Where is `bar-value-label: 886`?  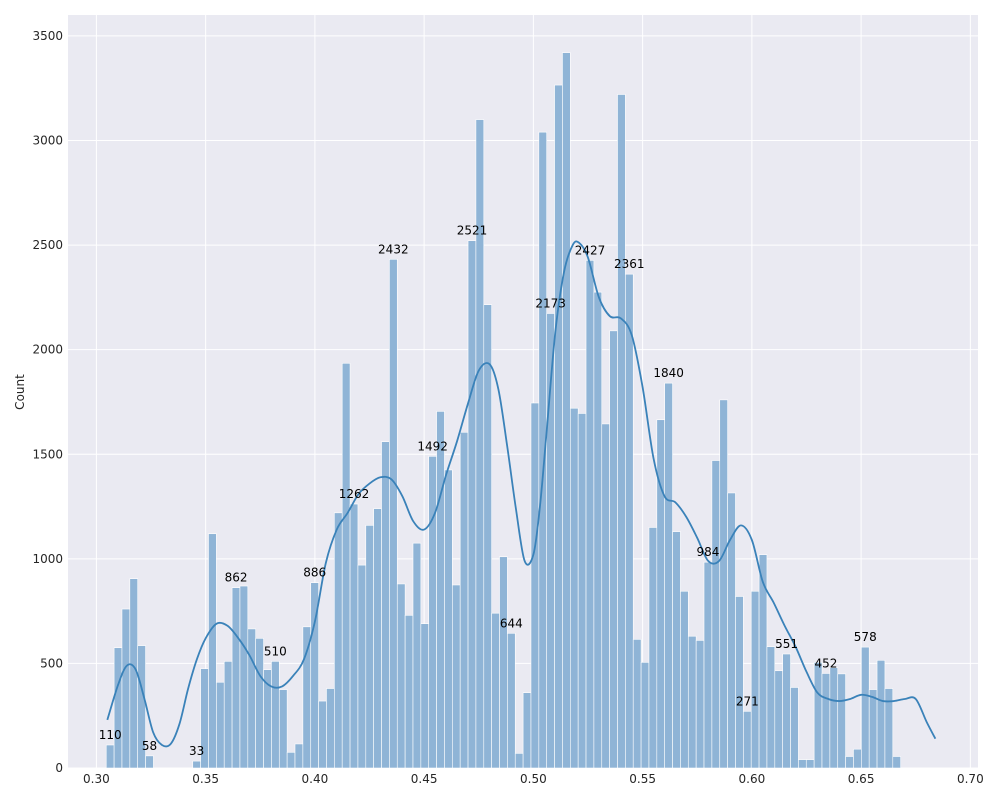 bar-value-label: 886 is located at coordinates (314, 573).